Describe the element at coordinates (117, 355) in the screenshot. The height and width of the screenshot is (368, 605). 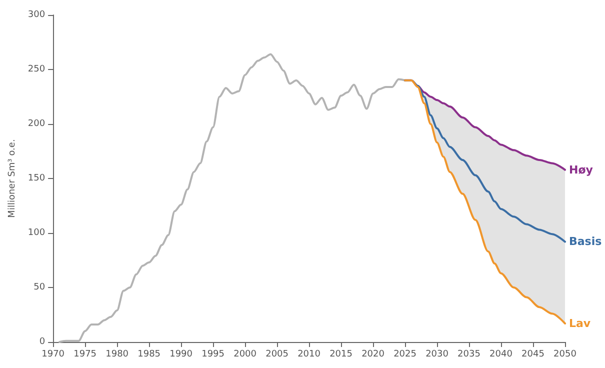
I see `x-tick-label: 1980` at that location.